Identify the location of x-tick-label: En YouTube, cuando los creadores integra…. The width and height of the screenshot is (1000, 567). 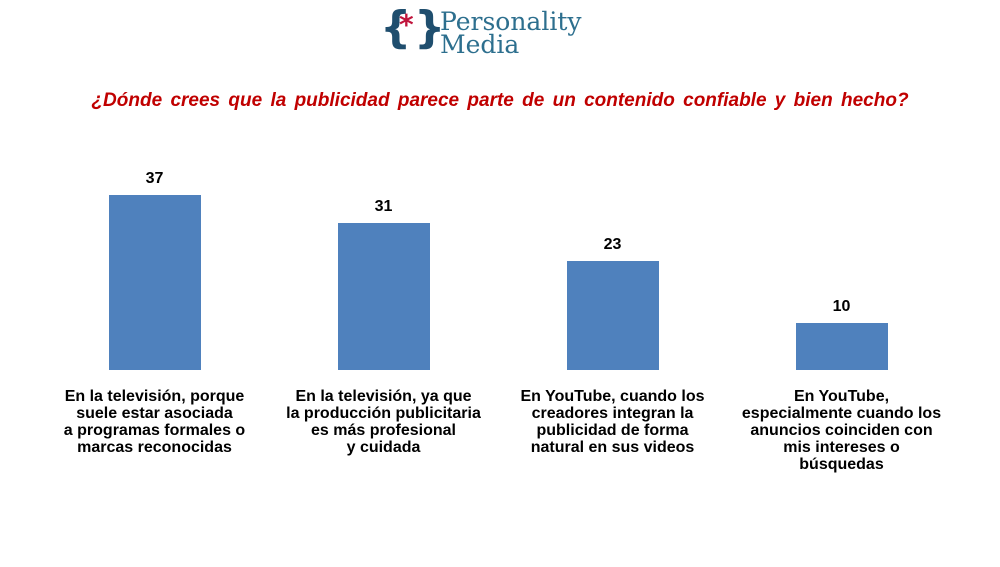
(612, 422).